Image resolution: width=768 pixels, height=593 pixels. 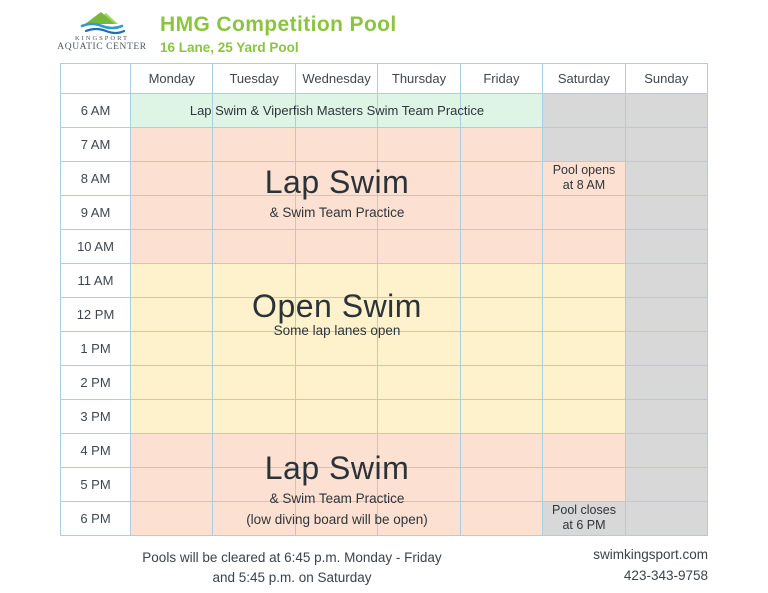 I want to click on schedule-cell-monday-2pm, so click(x=171, y=382).